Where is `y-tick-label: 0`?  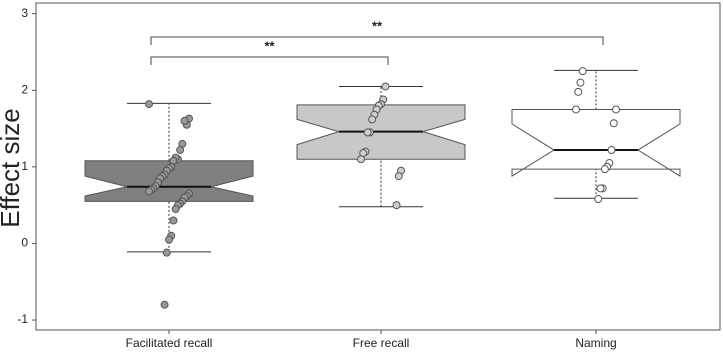 y-tick-label: 0 is located at coordinates (24, 243).